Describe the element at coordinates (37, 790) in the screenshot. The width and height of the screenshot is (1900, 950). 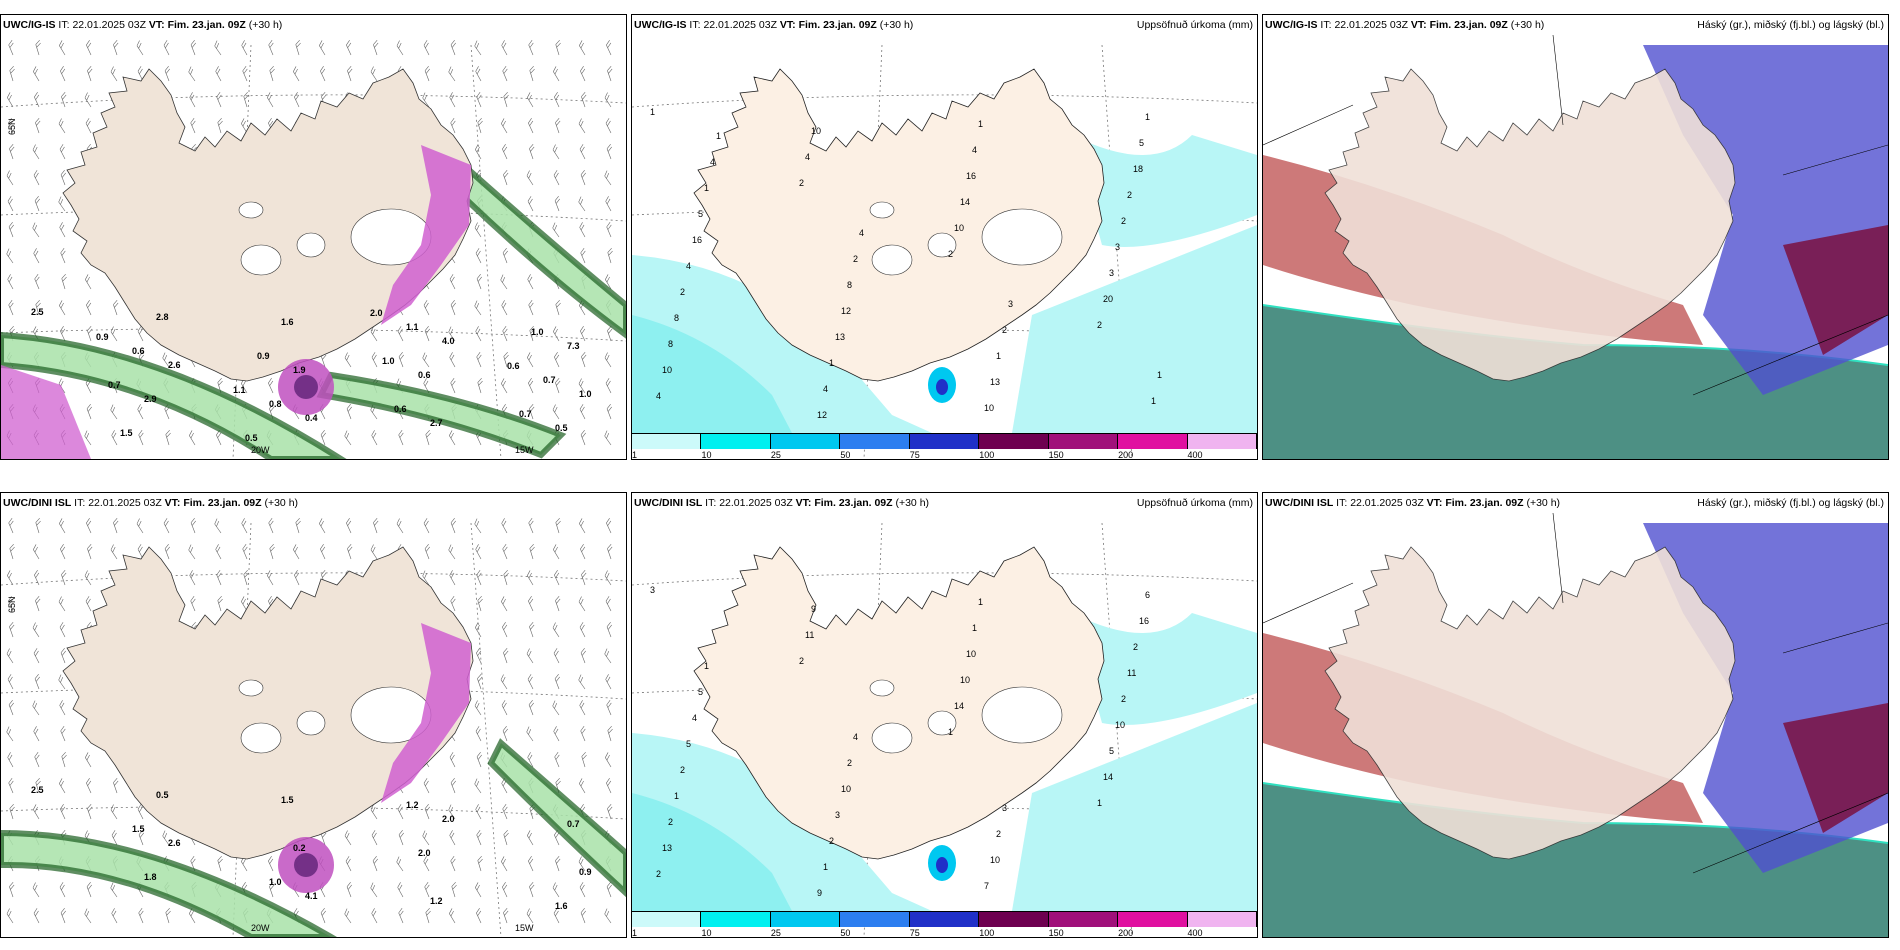
I see `snow-value-label: 2.5` at that location.